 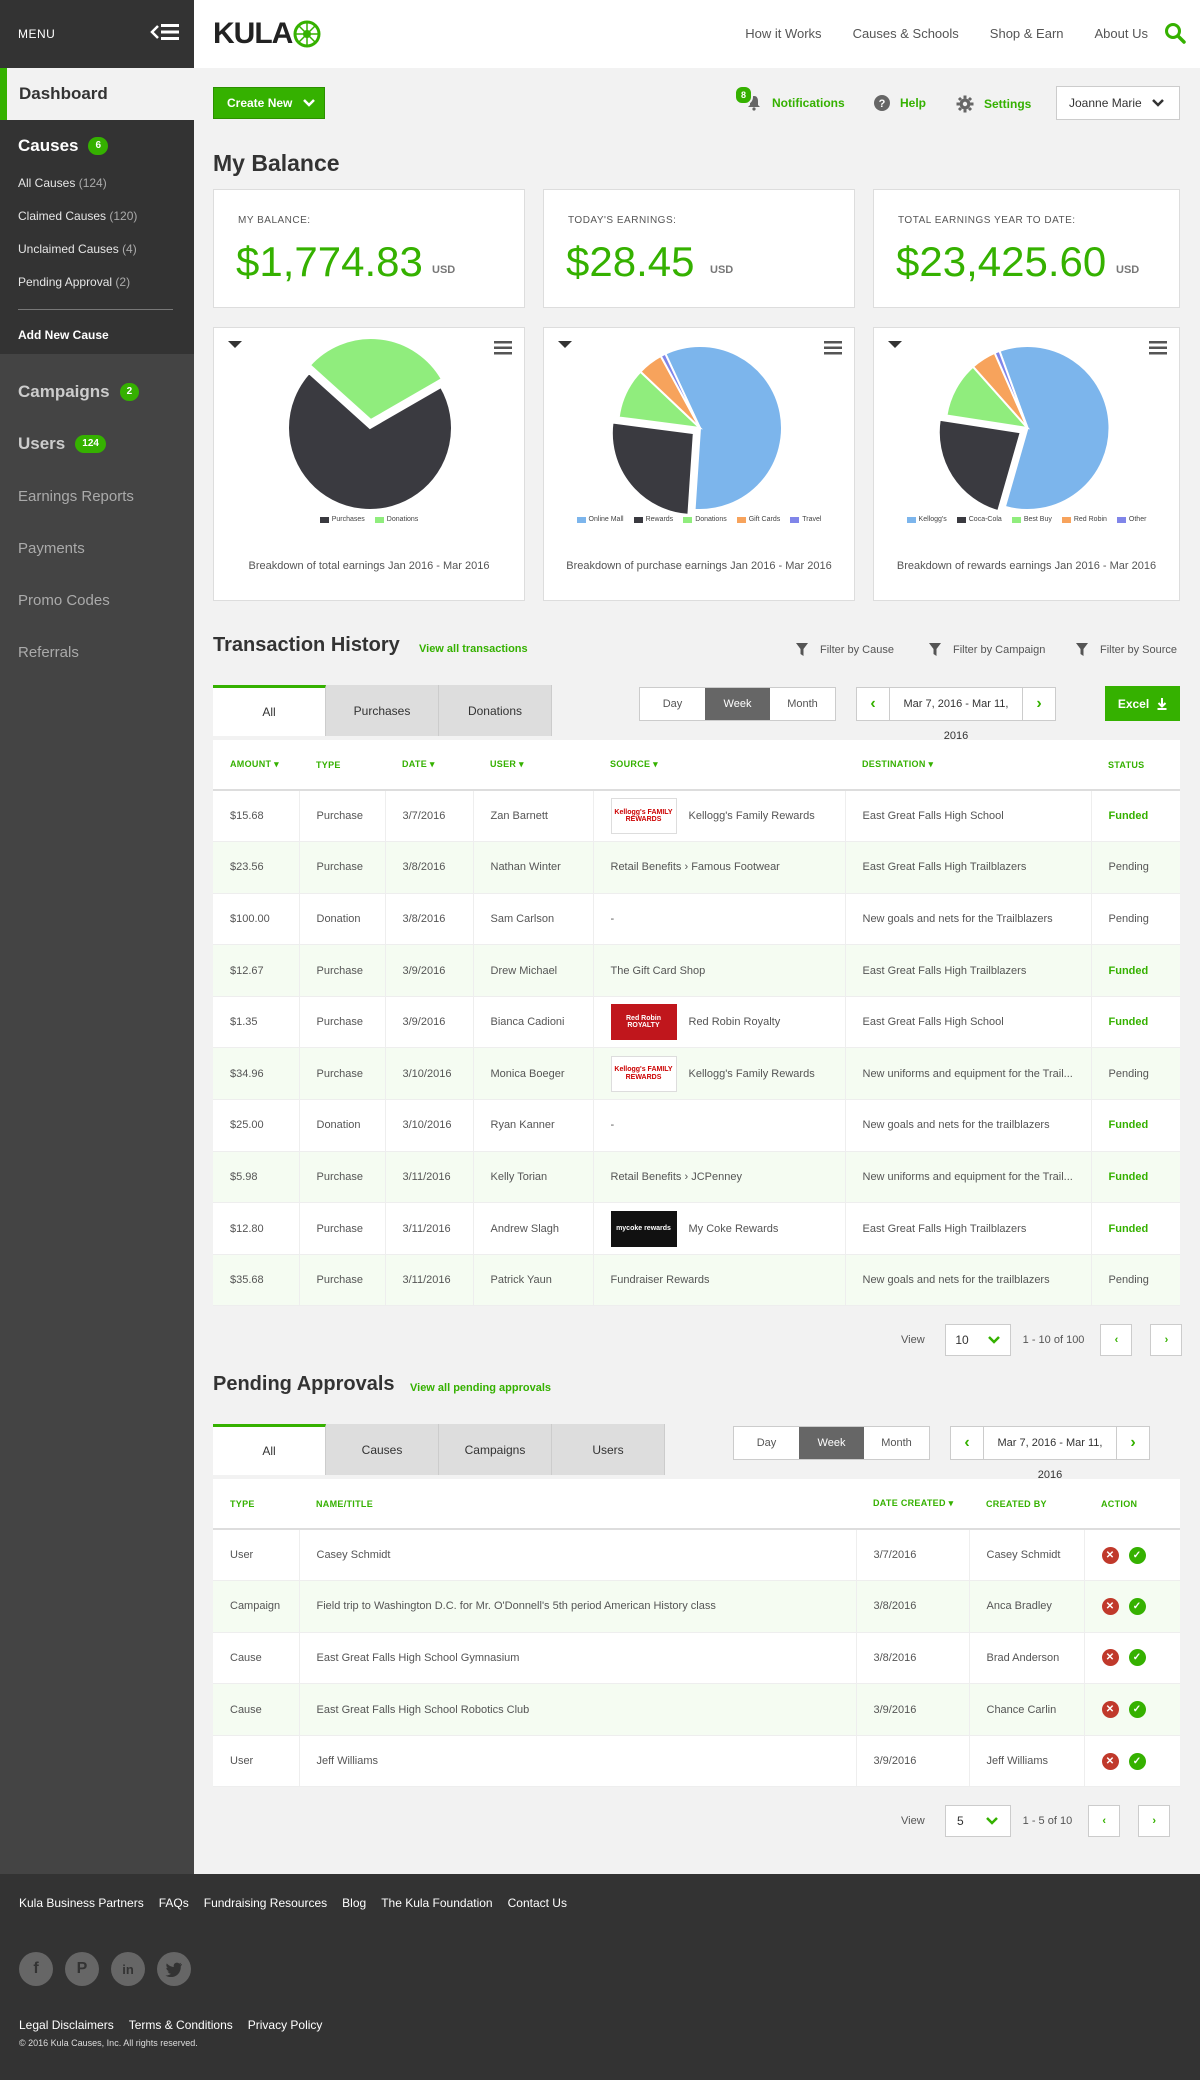 I want to click on pie-slice-coca-cola, so click(x=980, y=465).